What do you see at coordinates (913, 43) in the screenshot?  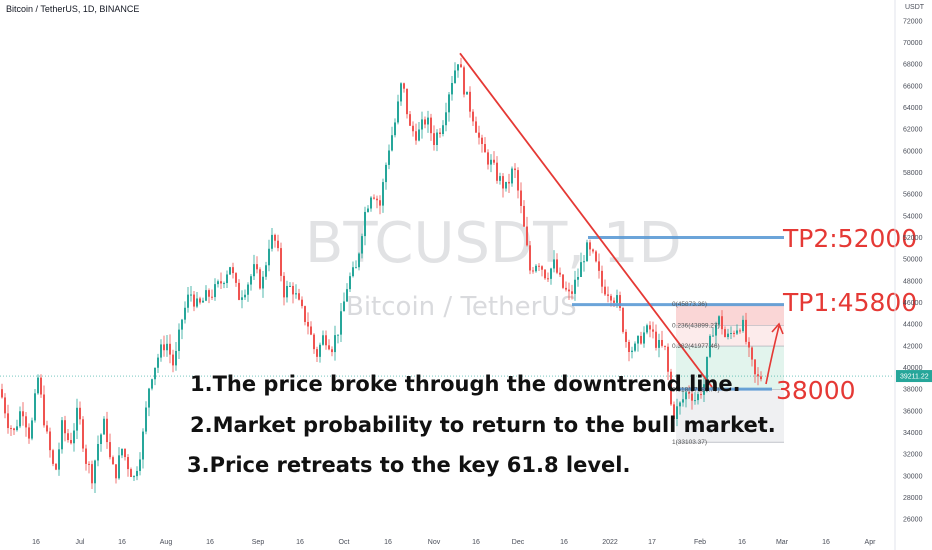 I see `price-tick-label: 70000` at bounding box center [913, 43].